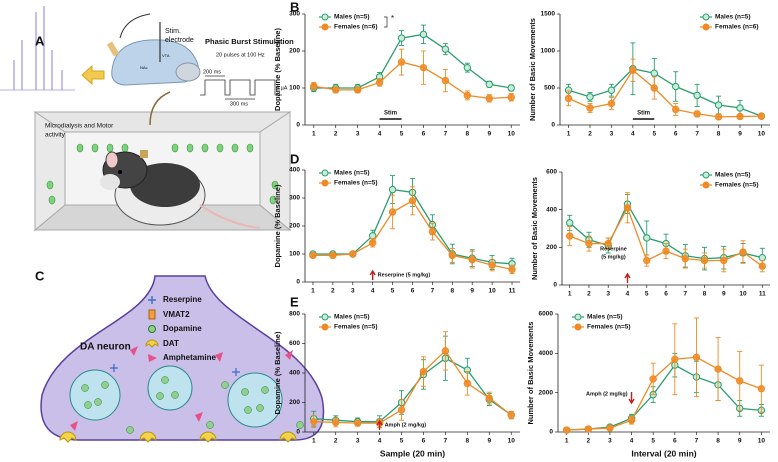 The height and width of the screenshot is (462, 778). Describe the element at coordinates (173, 31) in the screenshot. I see `electrode-label: Stim.` at that location.